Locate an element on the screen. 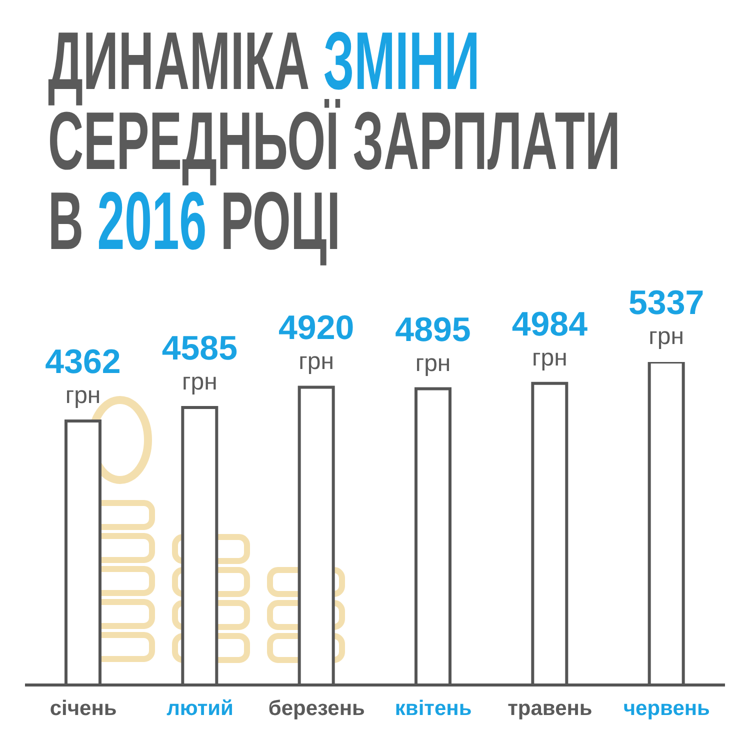  x-tick-label: квітень is located at coordinates (433, 708).